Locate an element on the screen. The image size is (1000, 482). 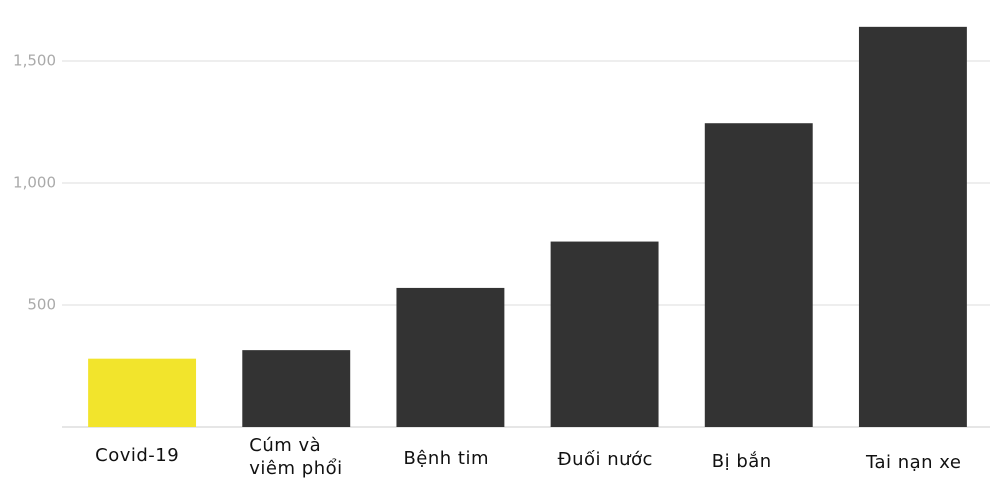
y-tick-label: 1,500 is located at coordinates (34, 61).